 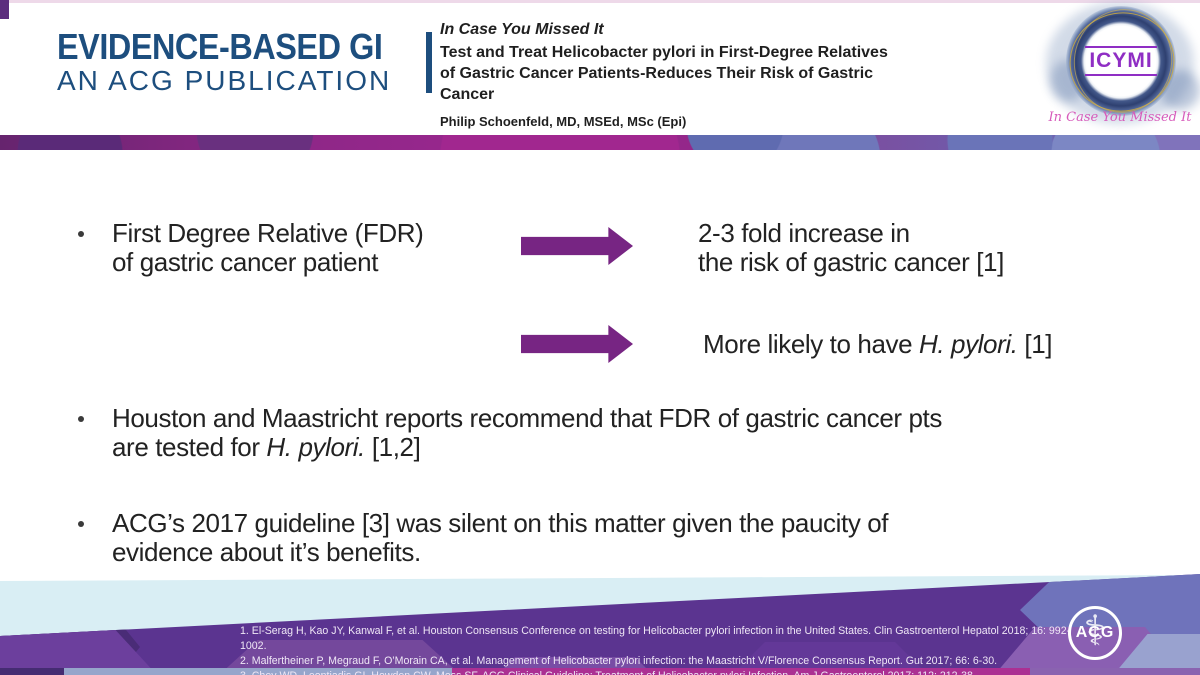 I want to click on watercolor-ring-icon, so click(x=1121, y=61).